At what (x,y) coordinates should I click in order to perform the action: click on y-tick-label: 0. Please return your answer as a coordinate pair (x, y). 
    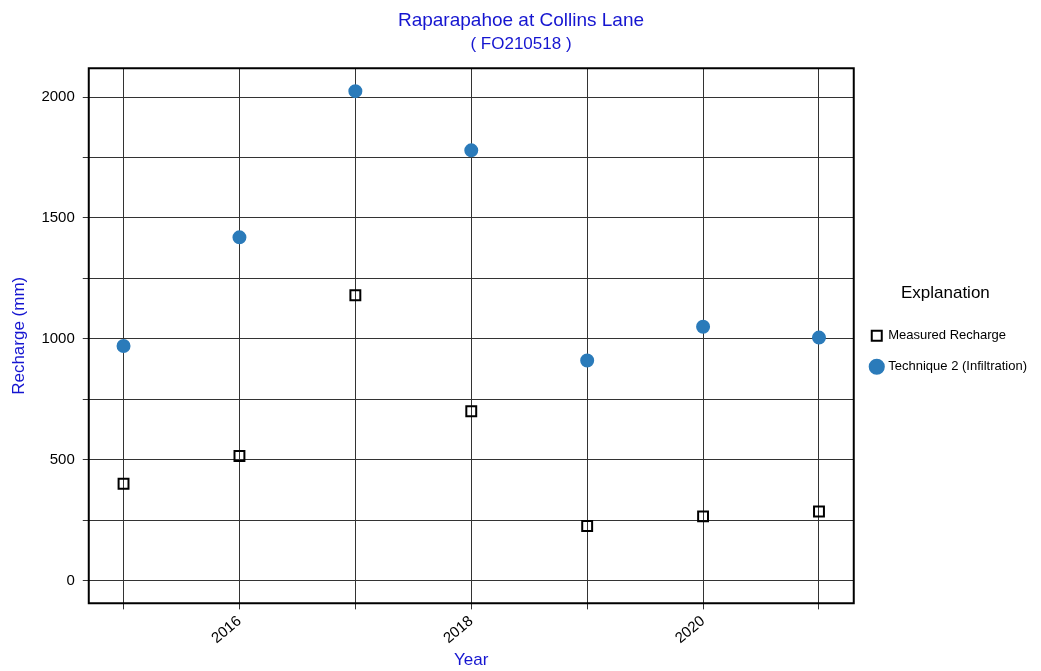
    Looking at the image, I should click on (70, 579).